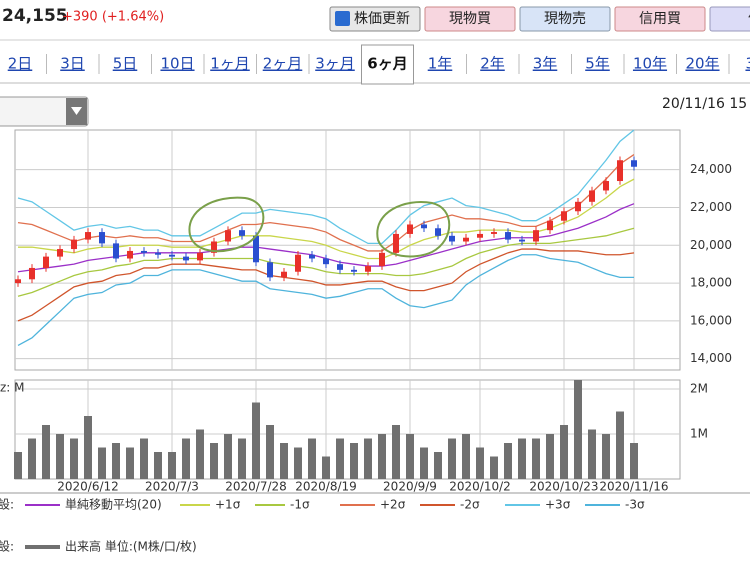  Describe the element at coordinates (12, 388) in the screenshot. I see `y-axis-label: z: M` at that location.